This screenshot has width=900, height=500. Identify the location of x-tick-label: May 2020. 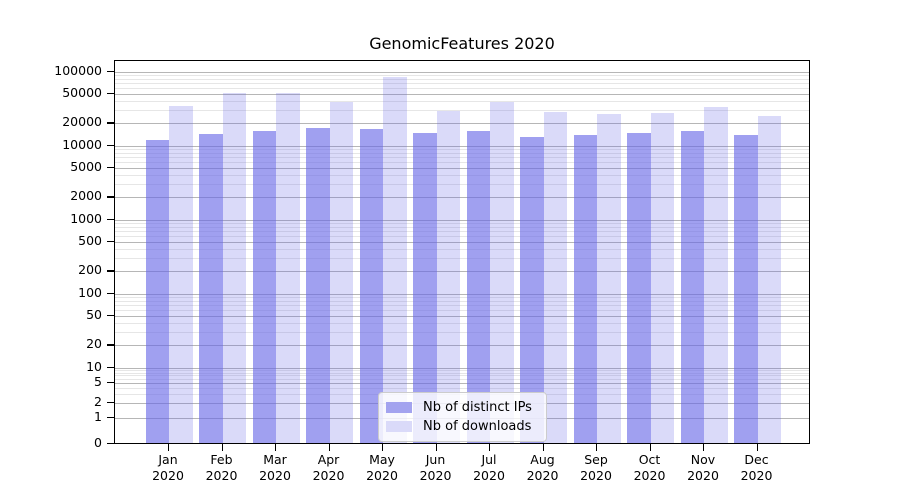
(382, 467).